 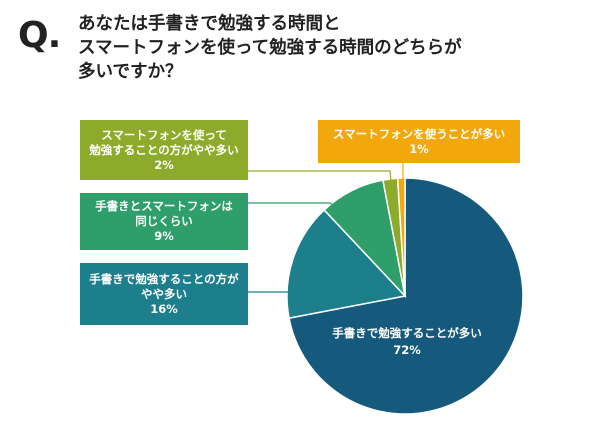 I want to click on callout-smartphone-slightly-more: スマートフォンを使って 勉強することの方がやや多い 2%, so click(x=164, y=150).